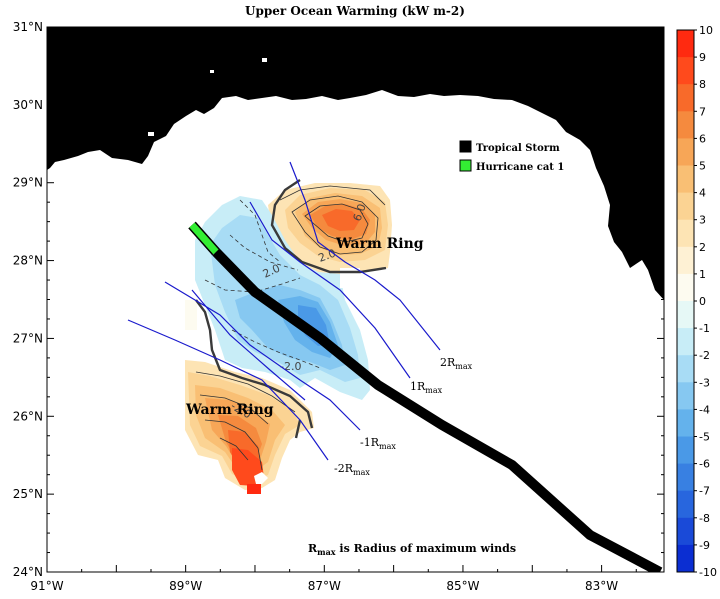  I want to click on colorbar-label: 0, so click(702, 301).